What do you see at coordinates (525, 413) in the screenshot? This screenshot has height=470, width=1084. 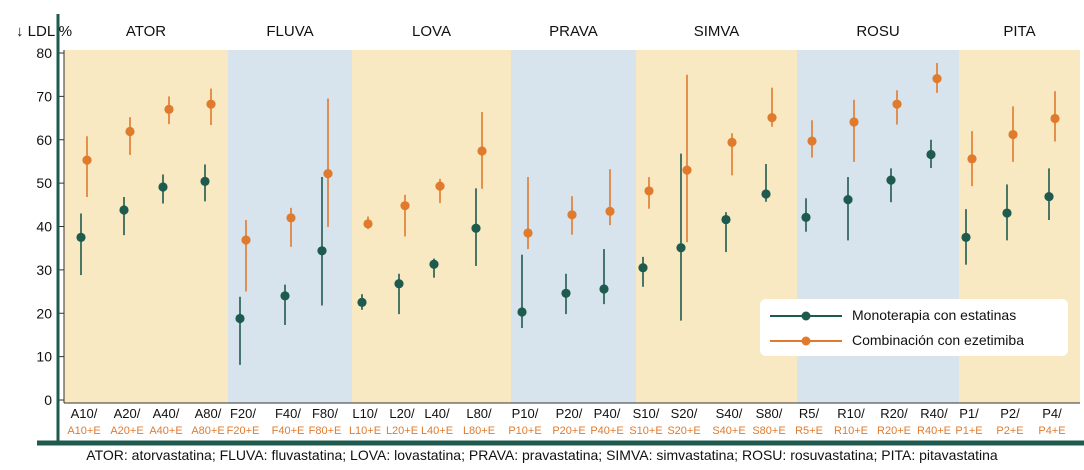 I see `x-tick-label: P10/` at bounding box center [525, 413].